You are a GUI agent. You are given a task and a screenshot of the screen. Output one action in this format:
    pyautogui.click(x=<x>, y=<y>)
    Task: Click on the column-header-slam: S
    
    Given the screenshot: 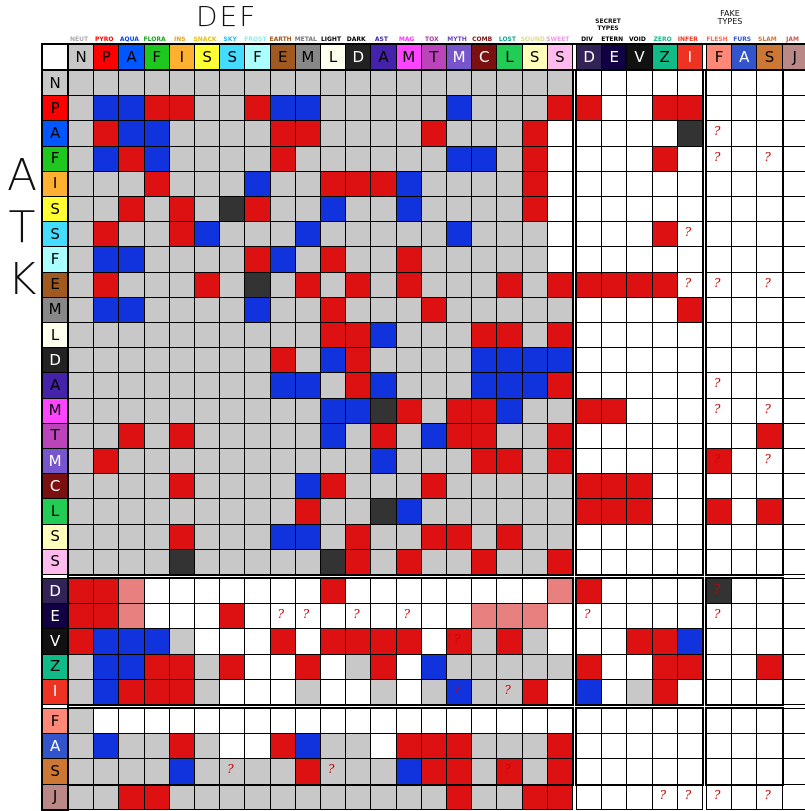 What is the action you would take?
    pyautogui.click(x=769, y=57)
    